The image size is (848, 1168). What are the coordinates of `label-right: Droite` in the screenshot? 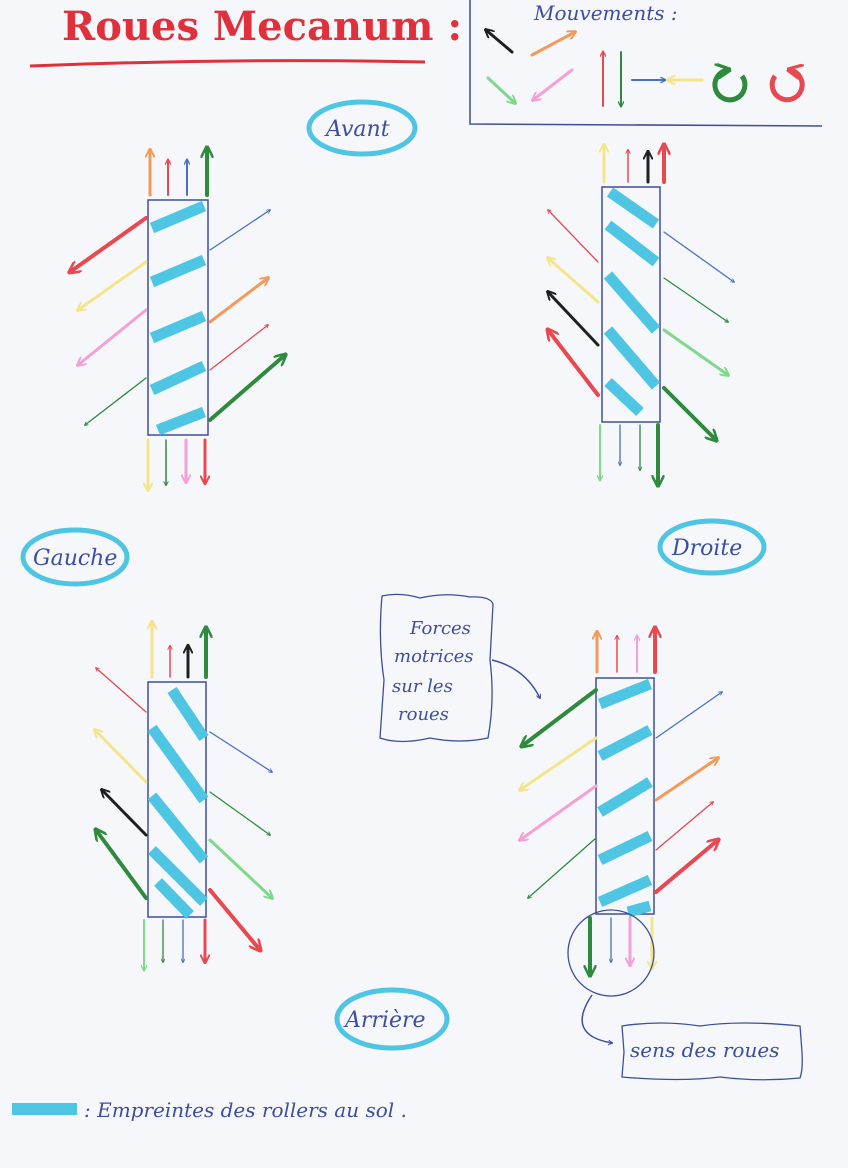 It's located at (712, 547).